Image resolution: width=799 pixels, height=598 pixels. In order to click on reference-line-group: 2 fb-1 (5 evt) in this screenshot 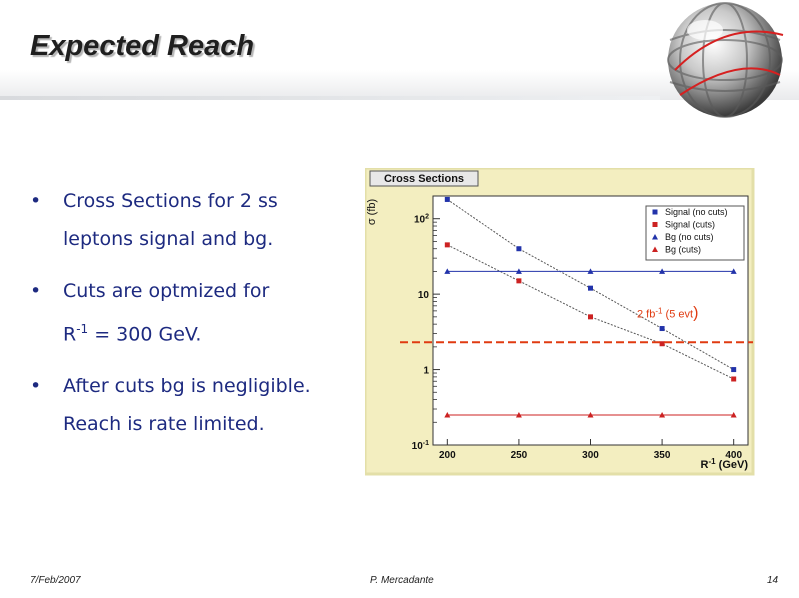, I will do `click(576, 324)`.